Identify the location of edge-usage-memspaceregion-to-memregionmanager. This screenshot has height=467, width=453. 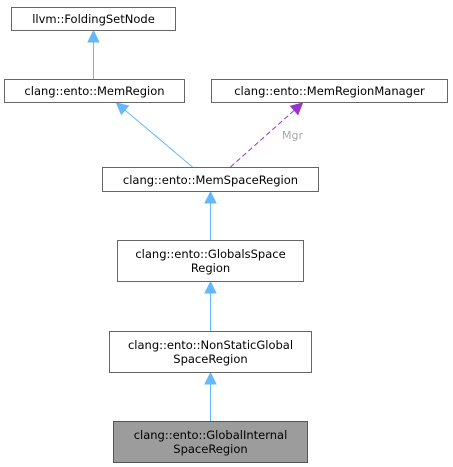
(262, 138).